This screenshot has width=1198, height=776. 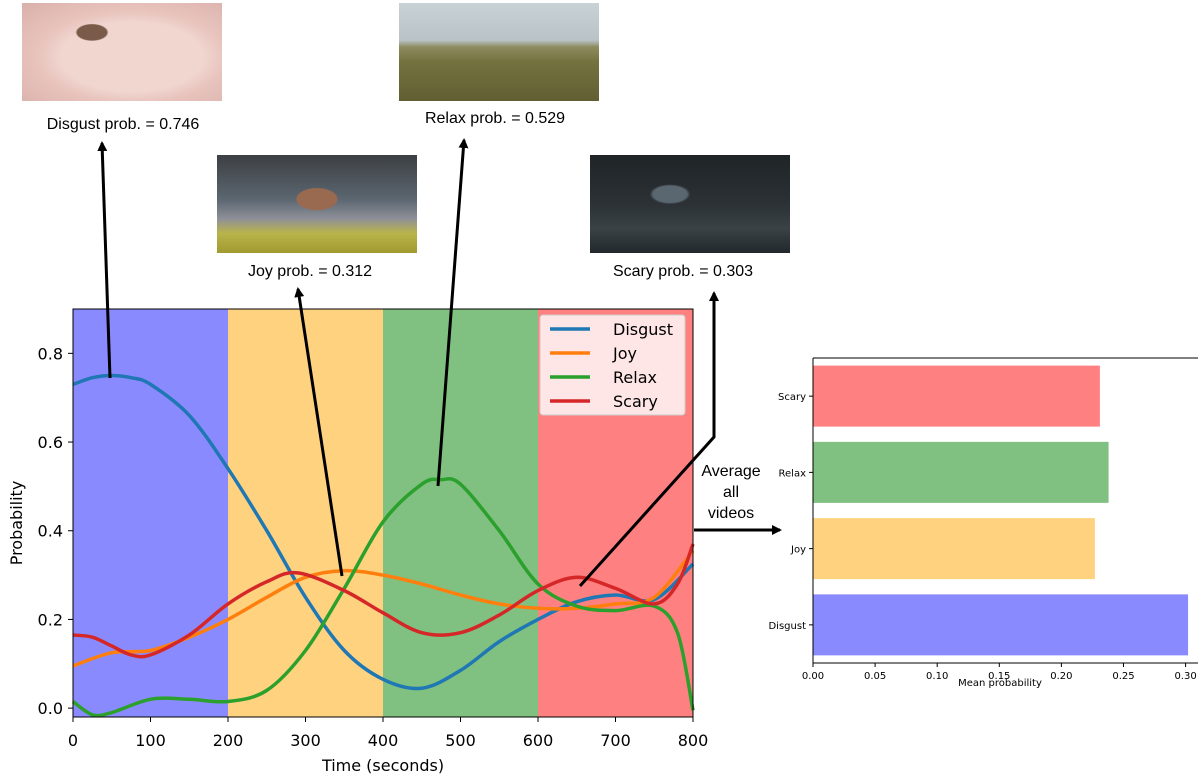 I want to click on x-tick-label: 600, so click(x=538, y=740).